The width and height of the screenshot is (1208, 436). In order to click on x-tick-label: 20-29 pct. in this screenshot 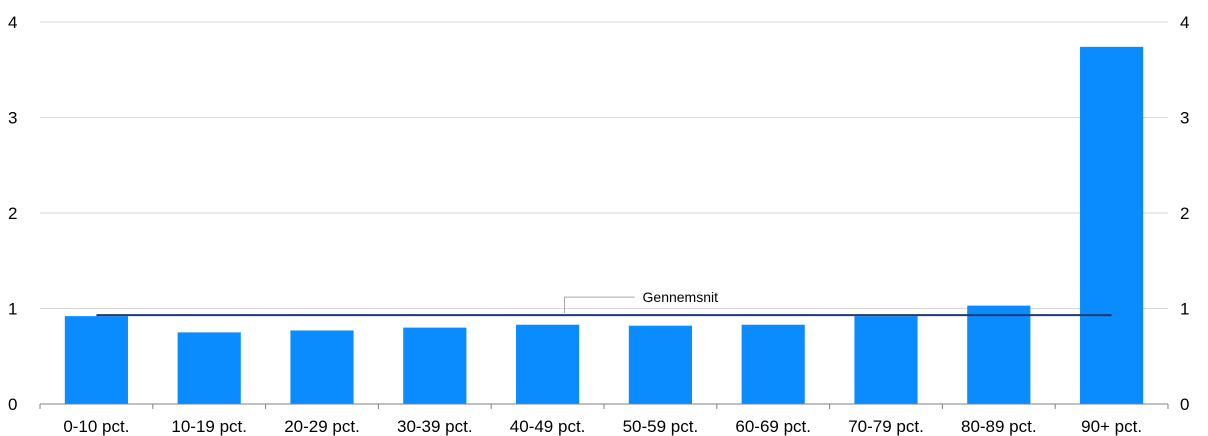, I will do `click(322, 426)`.